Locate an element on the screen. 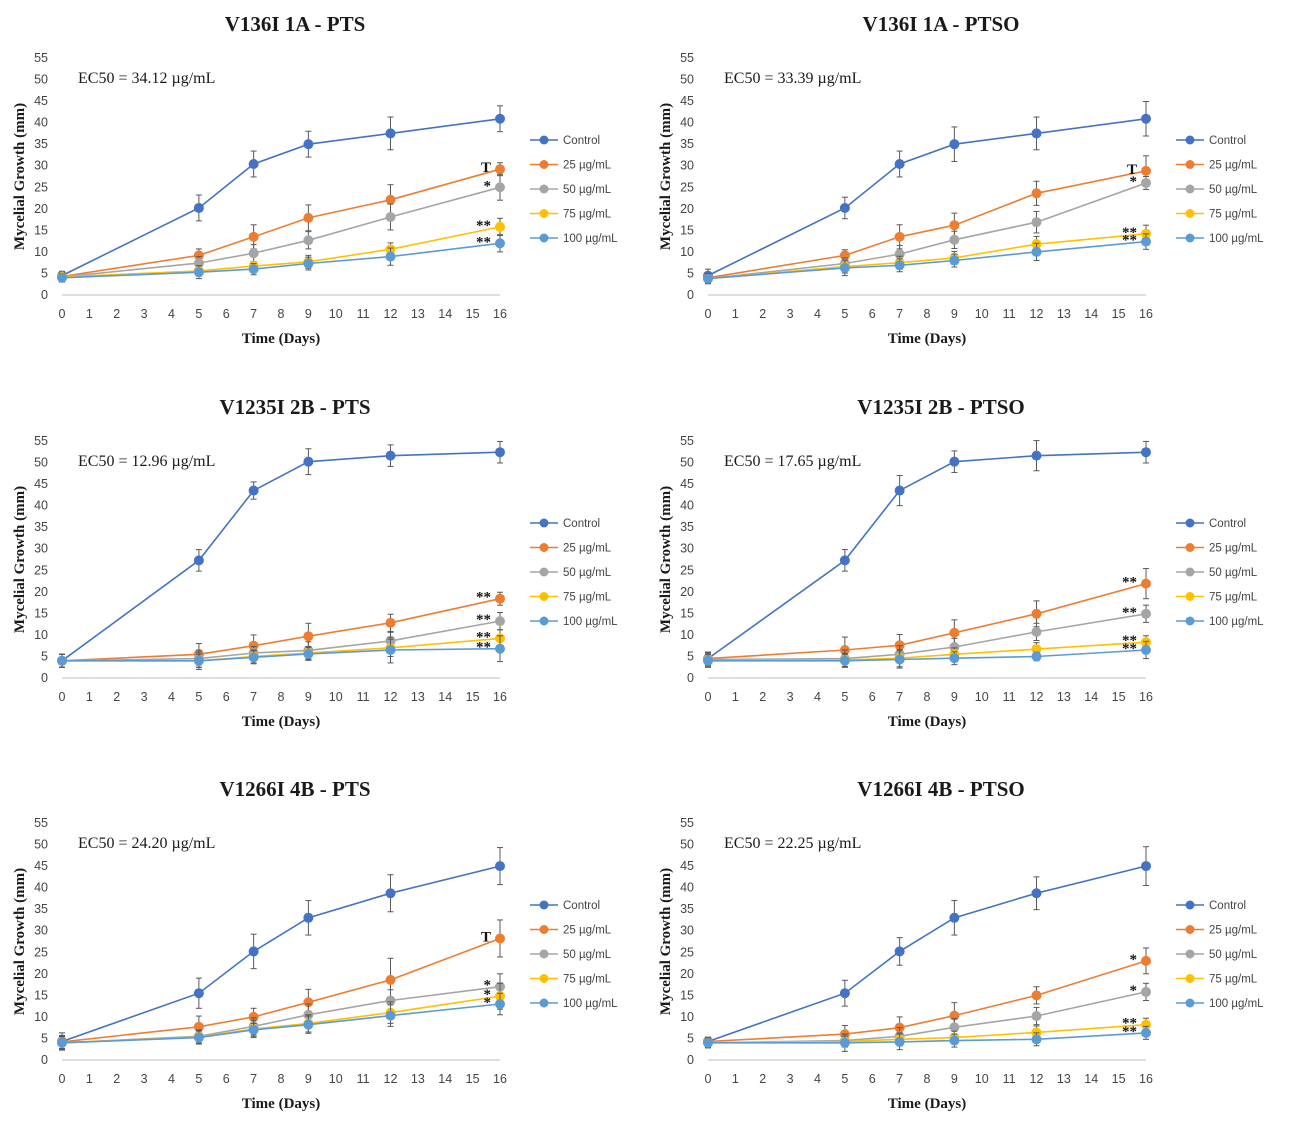  legend-item: 100 µg/mL is located at coordinates (574, 1004).